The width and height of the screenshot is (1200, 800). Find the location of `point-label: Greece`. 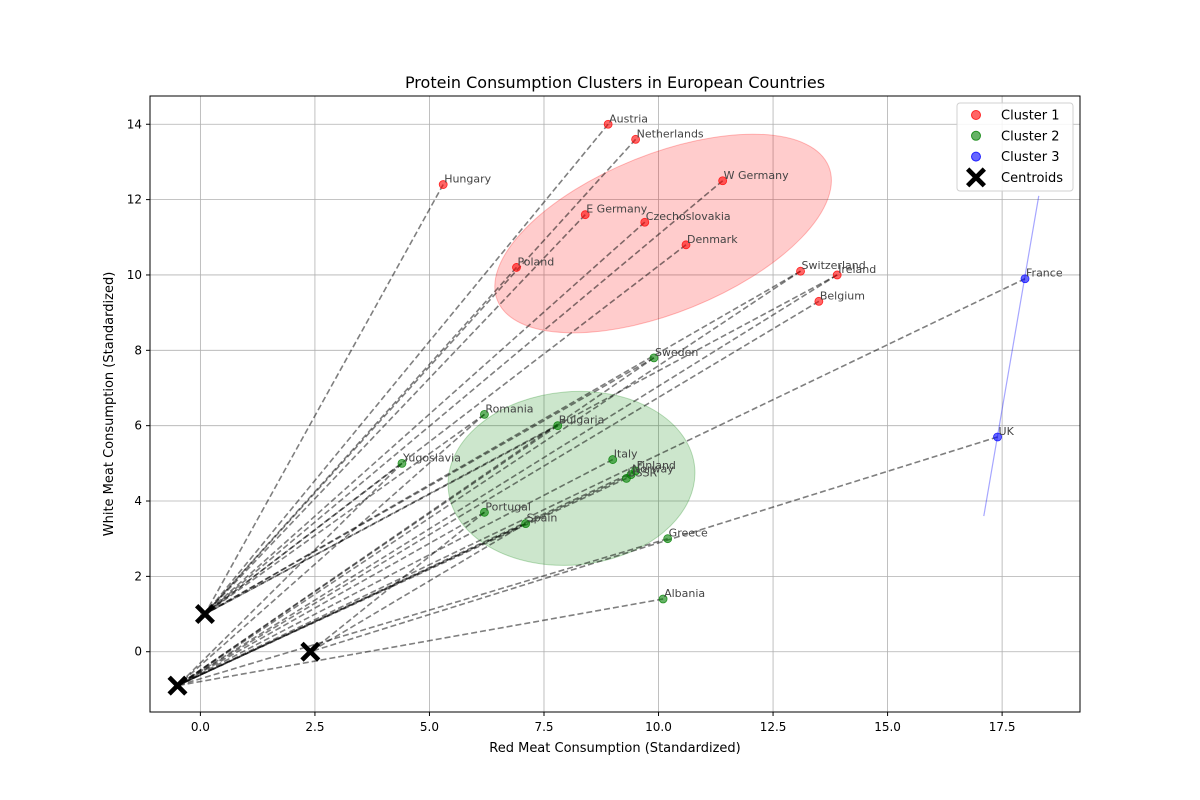

point-label: Greece is located at coordinates (688, 533).